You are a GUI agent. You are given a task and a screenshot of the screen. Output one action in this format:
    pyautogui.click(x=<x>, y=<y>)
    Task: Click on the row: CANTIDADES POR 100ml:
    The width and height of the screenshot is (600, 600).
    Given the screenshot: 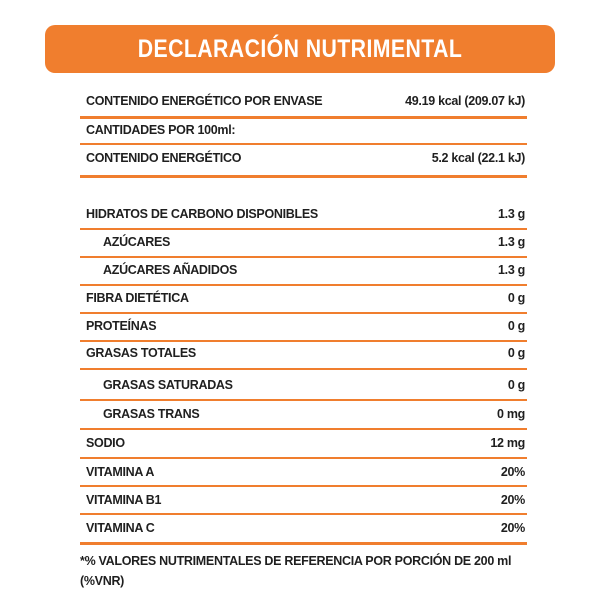 What is the action you would take?
    pyautogui.click(x=303, y=130)
    